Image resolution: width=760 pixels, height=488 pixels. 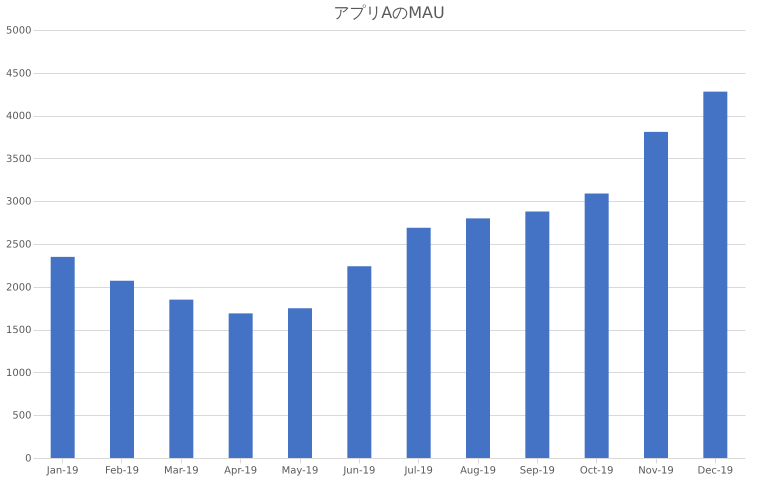 What do you see at coordinates (62, 471) in the screenshot?
I see `x-tick-label: Jan-19` at bounding box center [62, 471].